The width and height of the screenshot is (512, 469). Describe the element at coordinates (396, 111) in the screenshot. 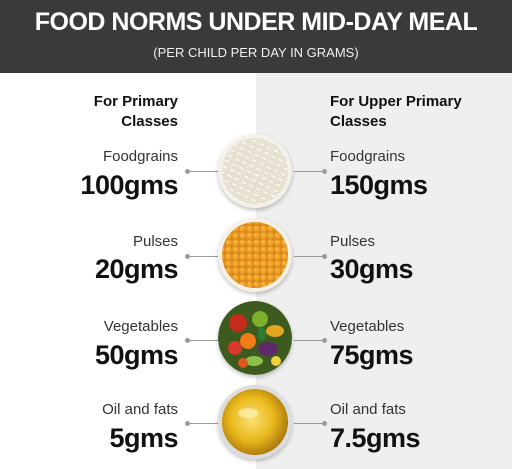

I see `upper-primary-heading: For Upper Primary Classes` at that location.